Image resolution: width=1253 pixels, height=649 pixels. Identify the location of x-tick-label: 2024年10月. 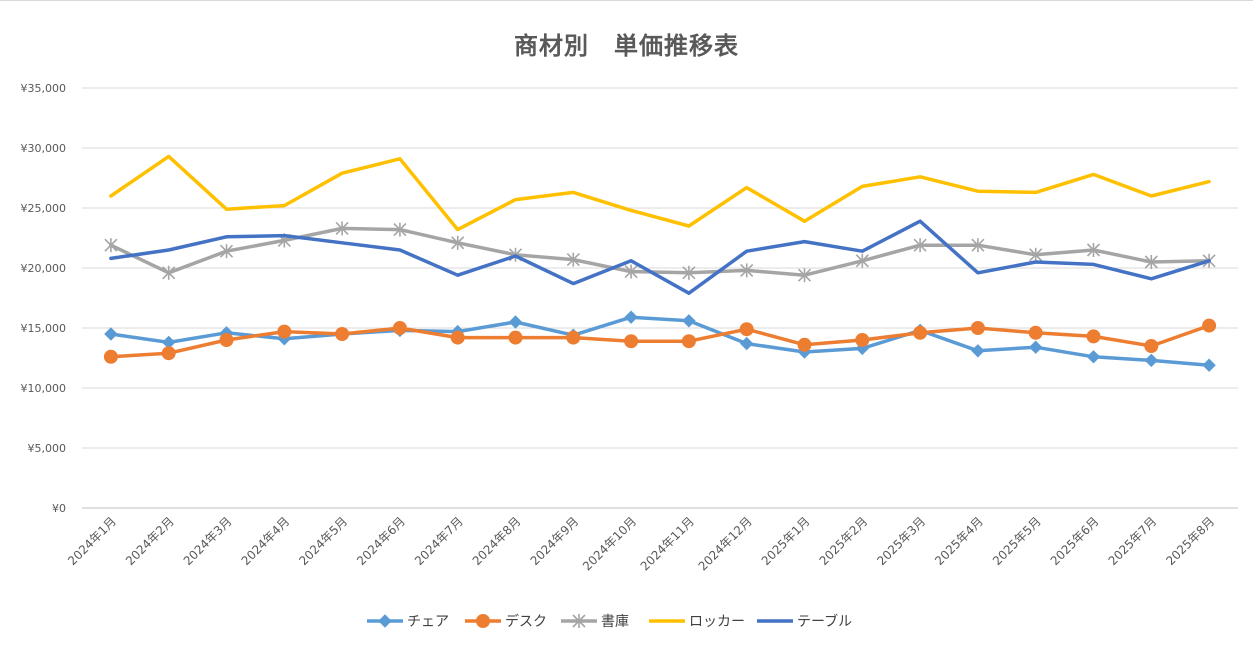
(609, 543).